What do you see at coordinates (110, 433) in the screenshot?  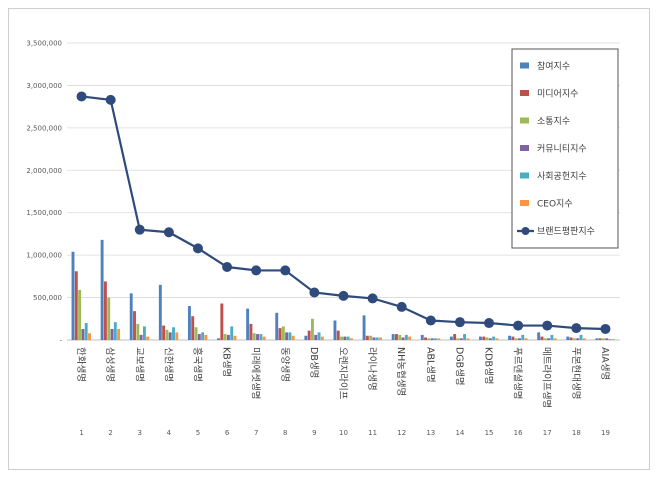 I see `x-index-label: 2` at bounding box center [110, 433].